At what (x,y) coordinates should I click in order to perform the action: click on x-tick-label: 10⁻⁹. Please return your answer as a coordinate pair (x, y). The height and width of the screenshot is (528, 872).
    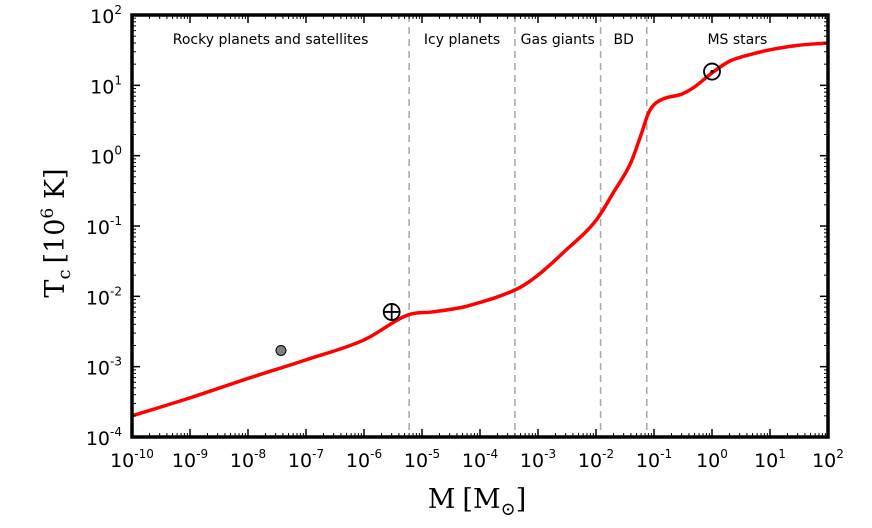
    Looking at the image, I should click on (190, 459).